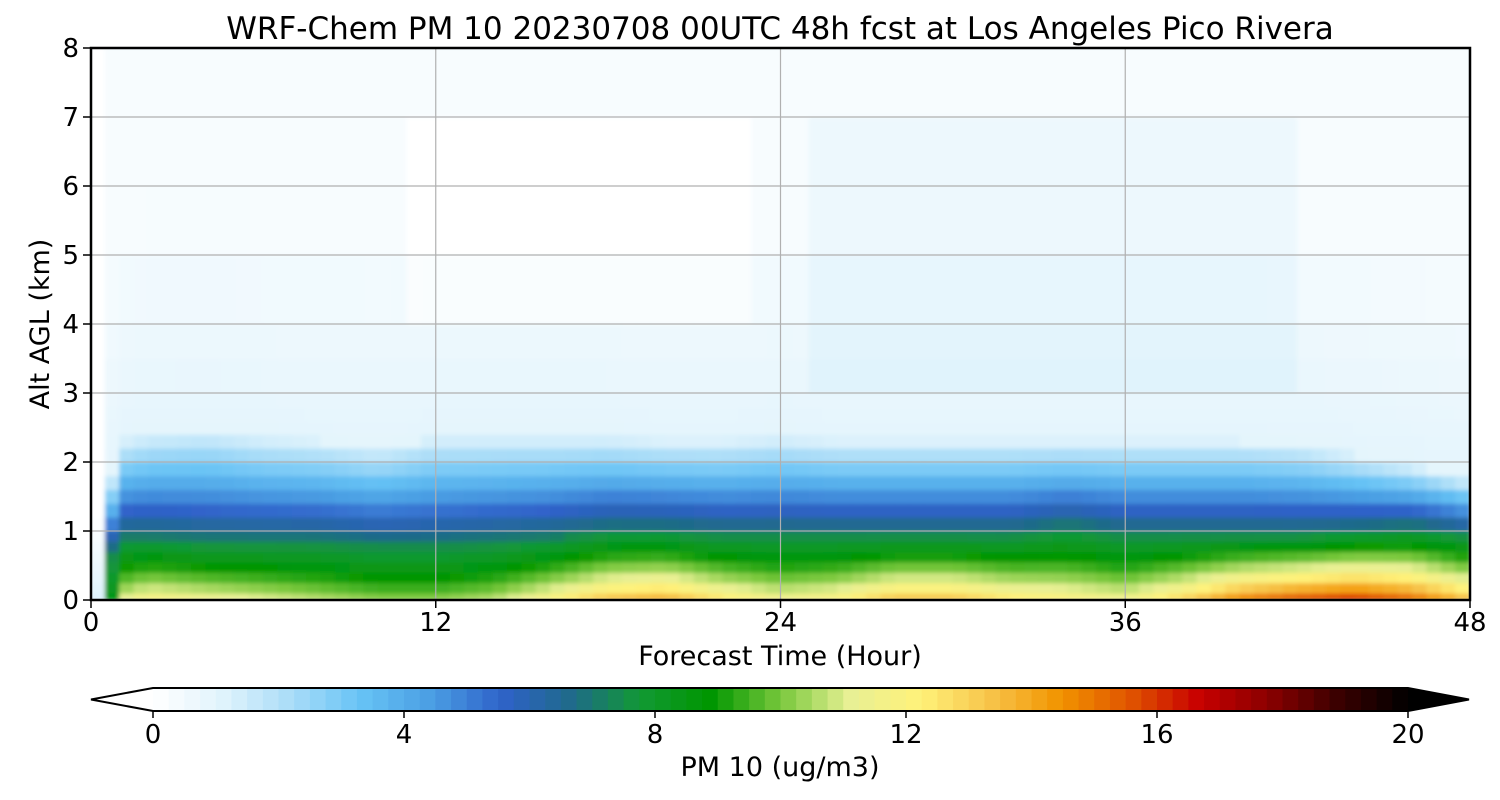  What do you see at coordinates (70, 532) in the screenshot?
I see `y-tick-label: 1` at bounding box center [70, 532].